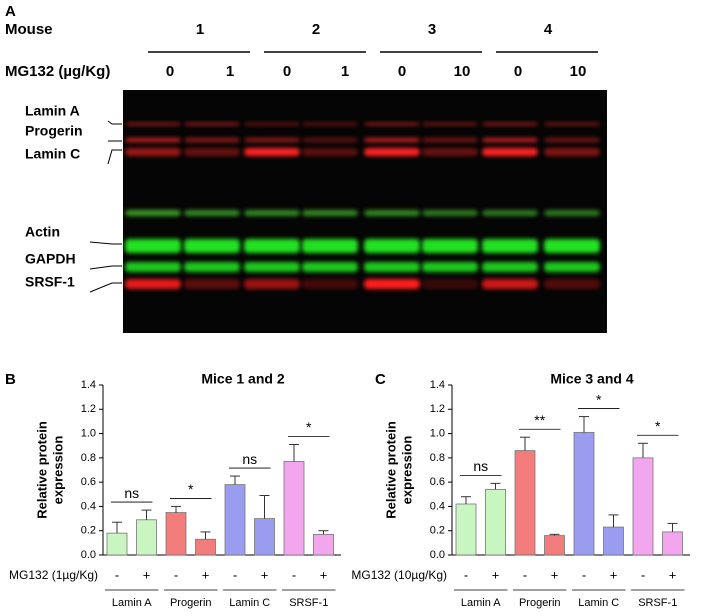 Image resolution: width=709 pixels, height=616 pixels. What do you see at coordinates (437, 385) in the screenshot?
I see `y-tick-label: 1.4` at bounding box center [437, 385].